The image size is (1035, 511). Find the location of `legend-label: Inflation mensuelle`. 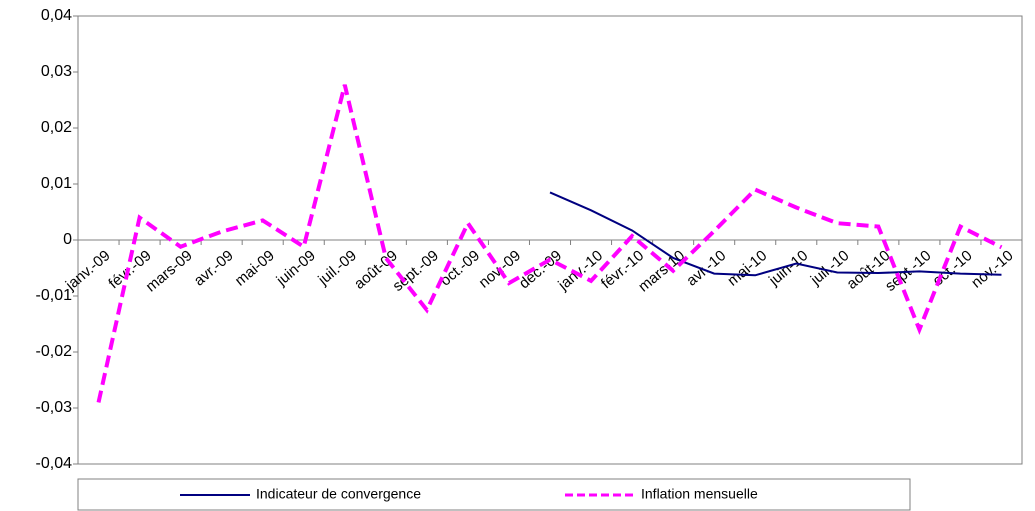

legend-label: Inflation mensuelle is located at coordinates (699, 494).